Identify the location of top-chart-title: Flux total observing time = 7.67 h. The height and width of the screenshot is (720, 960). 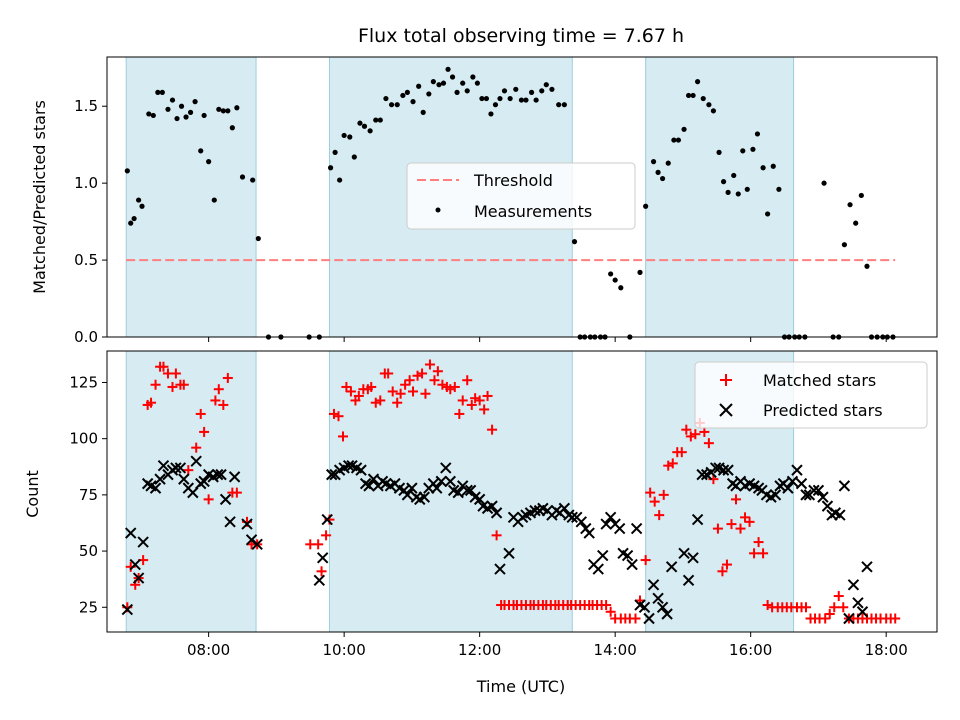
(521, 36).